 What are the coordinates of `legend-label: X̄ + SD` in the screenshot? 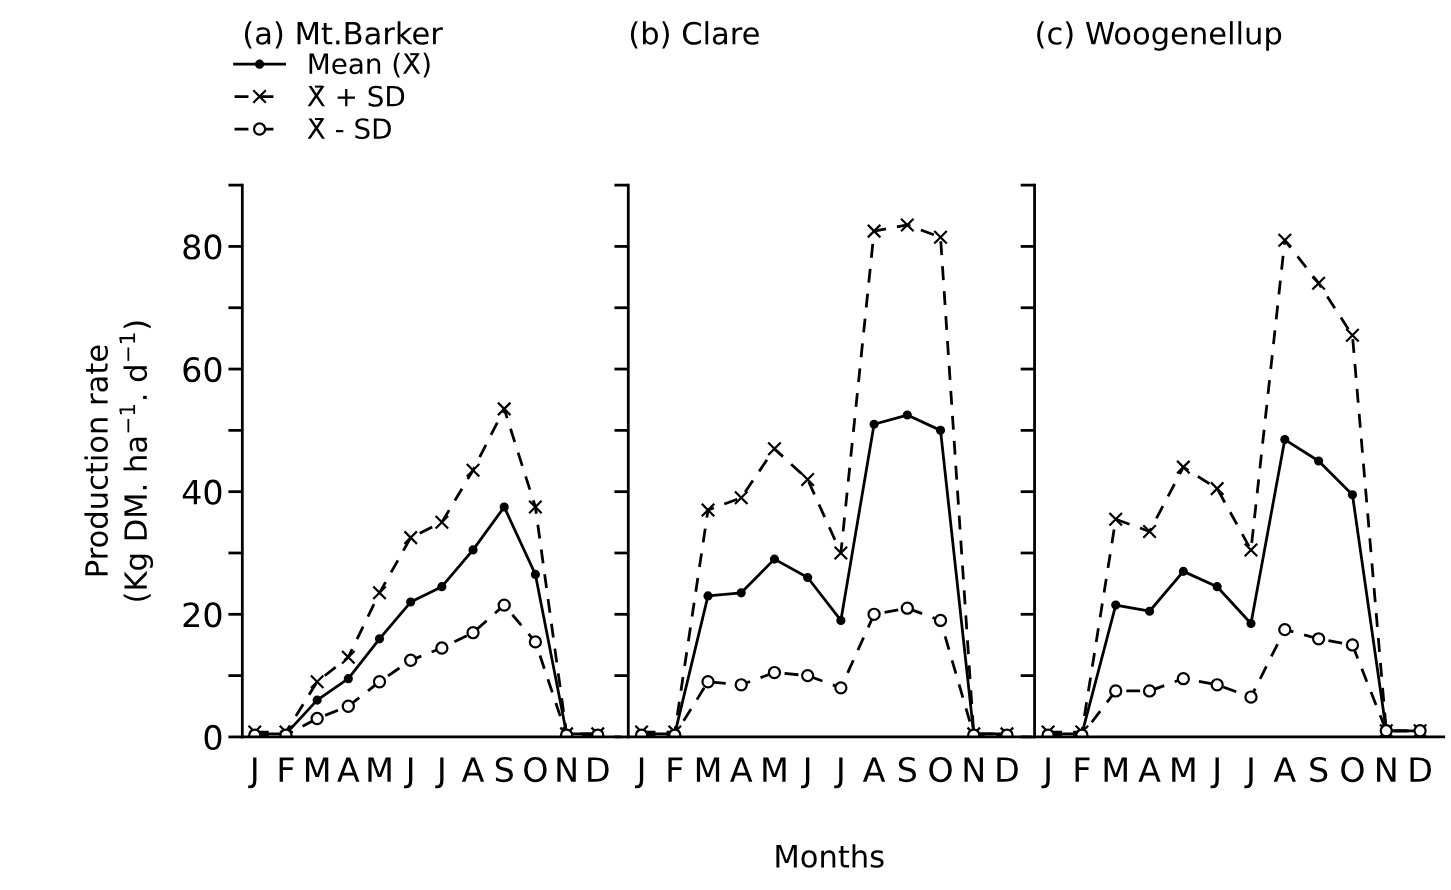 It's located at (356, 96).